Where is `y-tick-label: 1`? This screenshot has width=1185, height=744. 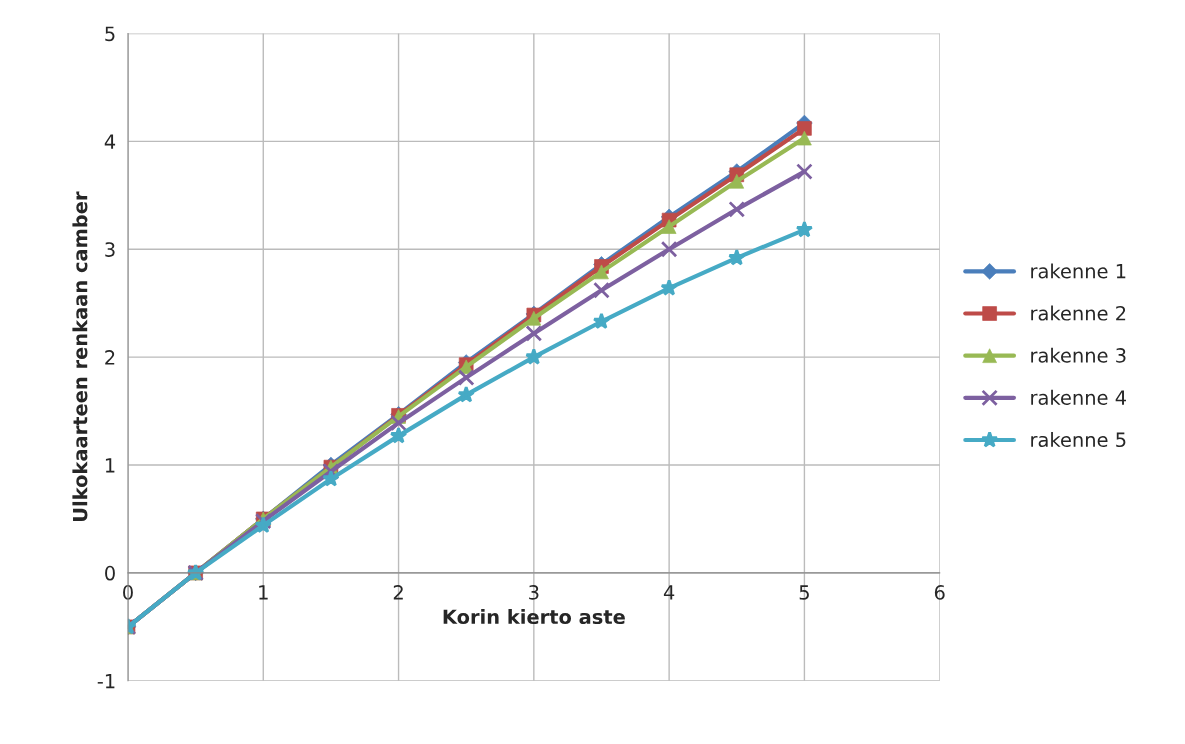
y-tick-label: 1 is located at coordinates (110, 465).